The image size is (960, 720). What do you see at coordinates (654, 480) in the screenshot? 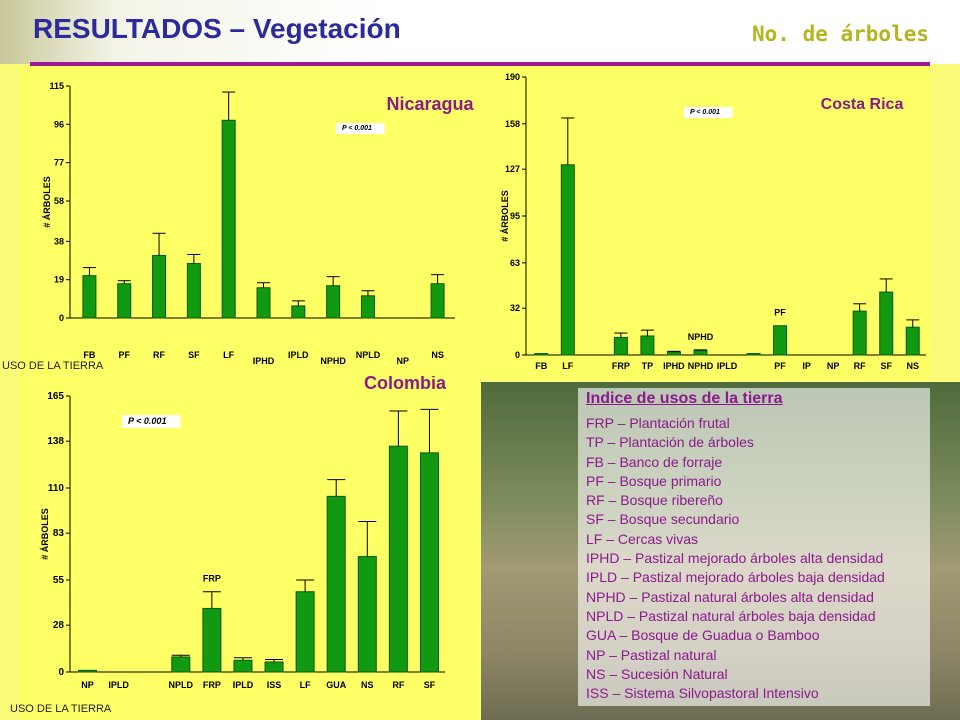
I see `legend-item: PF – Bosque primario` at bounding box center [654, 480].